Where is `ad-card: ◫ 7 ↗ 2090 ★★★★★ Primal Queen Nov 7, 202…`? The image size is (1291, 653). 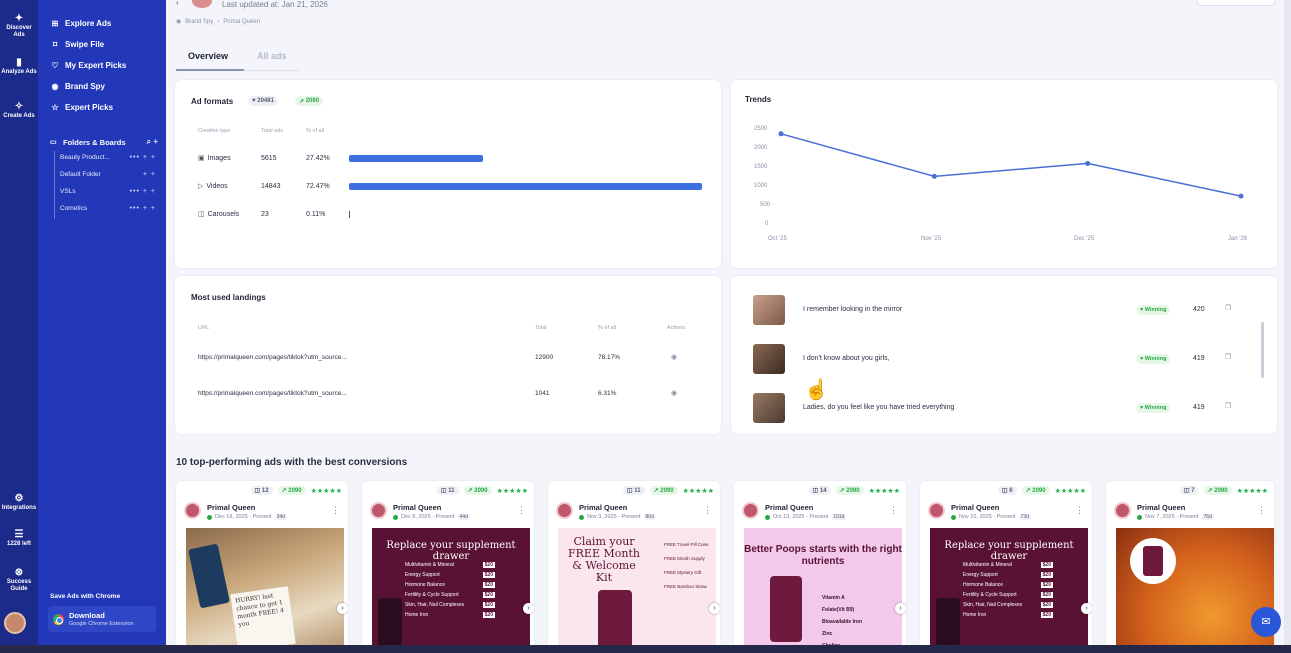 ad-card: ◫ 7 ↗ 2090 ★★★★★ Primal Queen Nov 7, 202… is located at coordinates (1190, 567).